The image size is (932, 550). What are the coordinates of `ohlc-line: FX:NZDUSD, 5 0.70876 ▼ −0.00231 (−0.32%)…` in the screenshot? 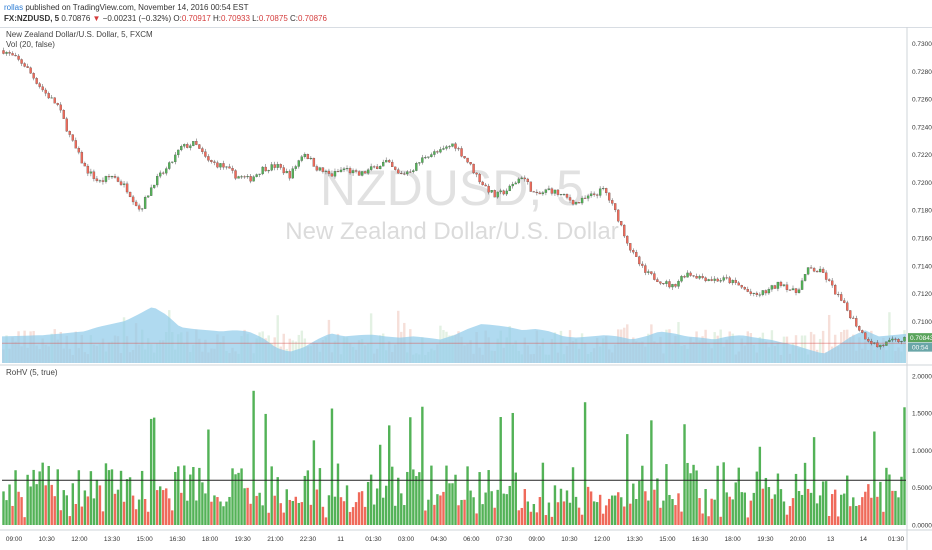 It's located at (165, 18).